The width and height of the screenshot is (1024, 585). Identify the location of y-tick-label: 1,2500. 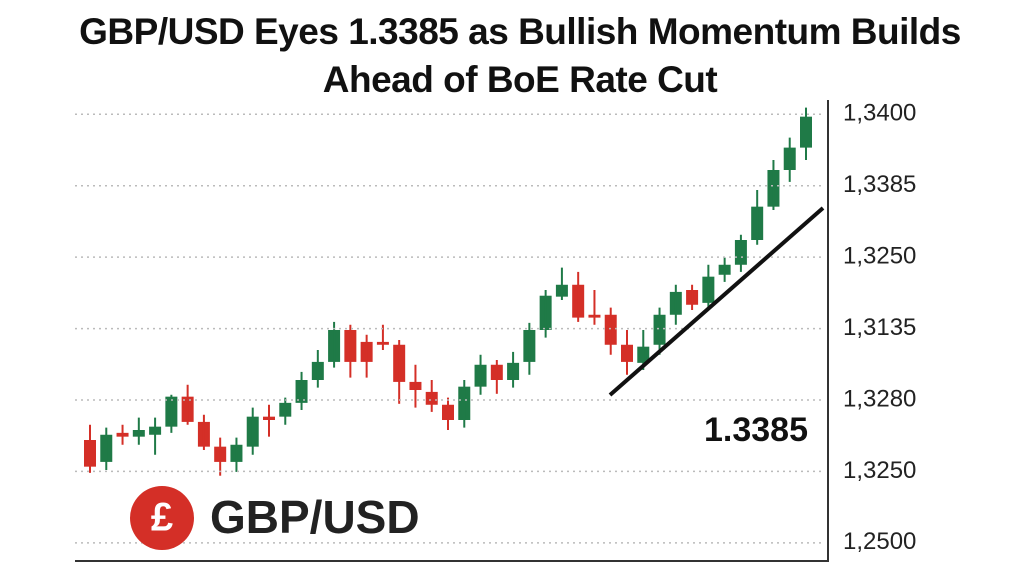
(879, 541).